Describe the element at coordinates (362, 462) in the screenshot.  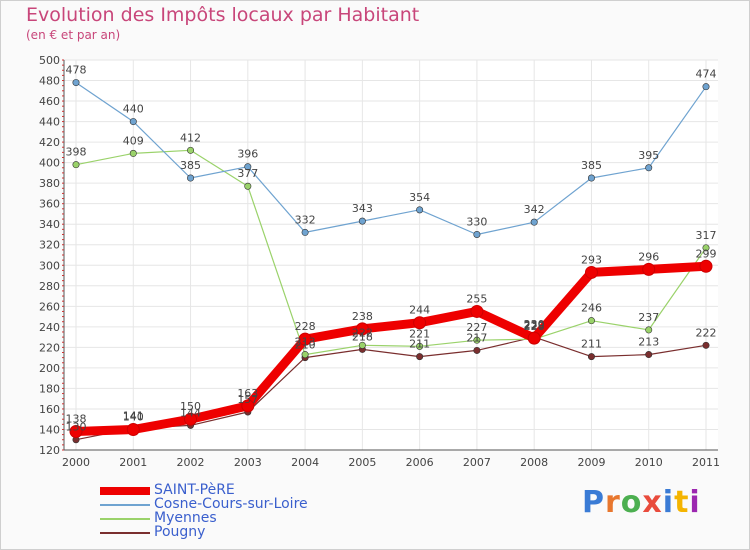
I see `x-tick-label: 2005` at that location.